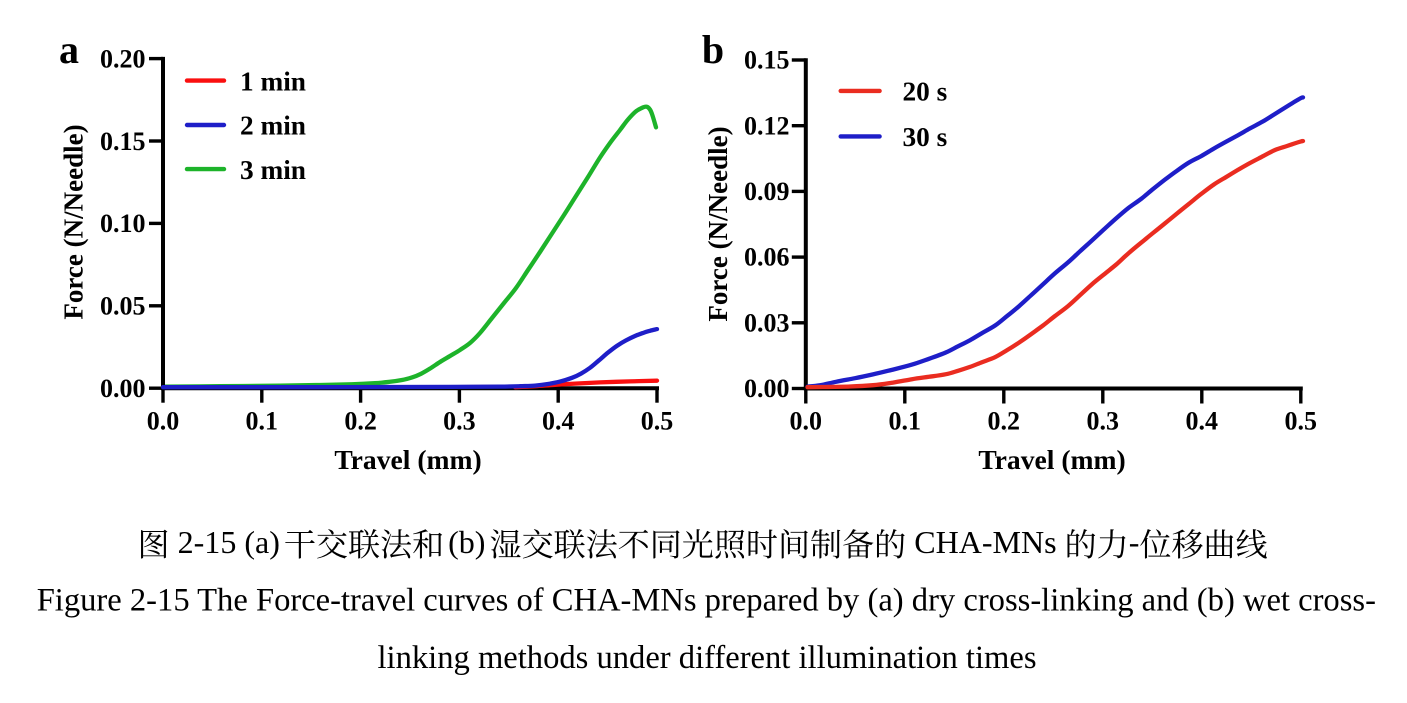 This screenshot has height=703, width=1407. Describe the element at coordinates (713, 49) in the screenshot. I see `svg-text: b` at that location.